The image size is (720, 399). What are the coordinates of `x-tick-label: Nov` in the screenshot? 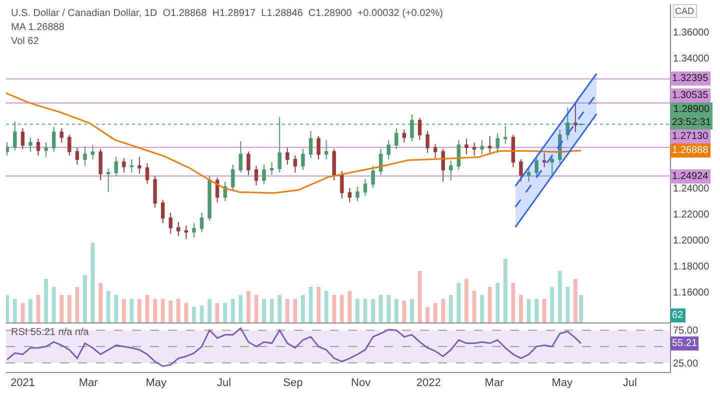 It's located at (361, 383).